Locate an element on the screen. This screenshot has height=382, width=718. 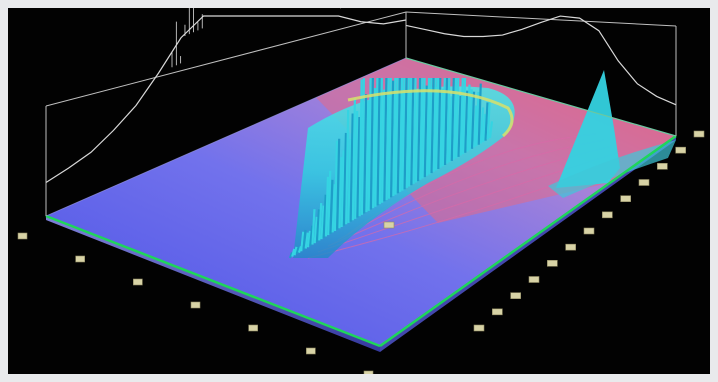
back-right-edge is located at coordinates (541, 97).